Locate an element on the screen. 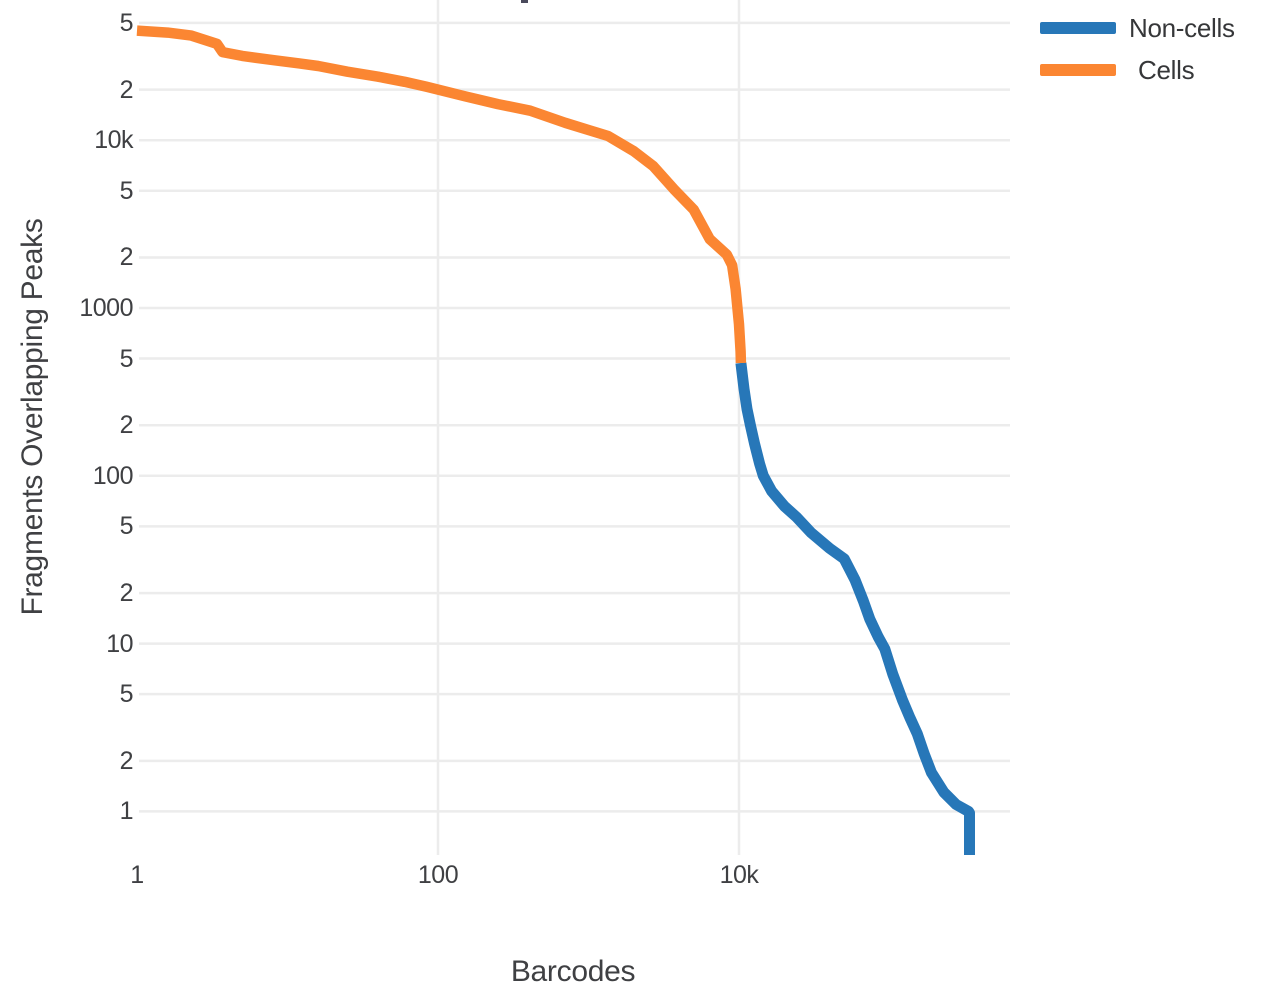  y-tick-label: 10k is located at coordinates (113, 140).